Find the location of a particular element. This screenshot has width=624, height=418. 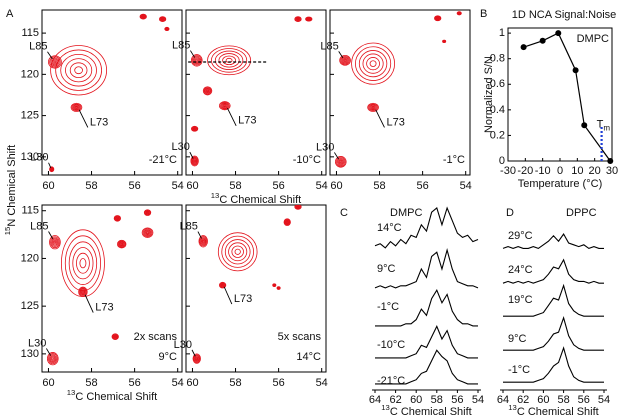

trace-label: -21°C is located at coordinates (391, 381).